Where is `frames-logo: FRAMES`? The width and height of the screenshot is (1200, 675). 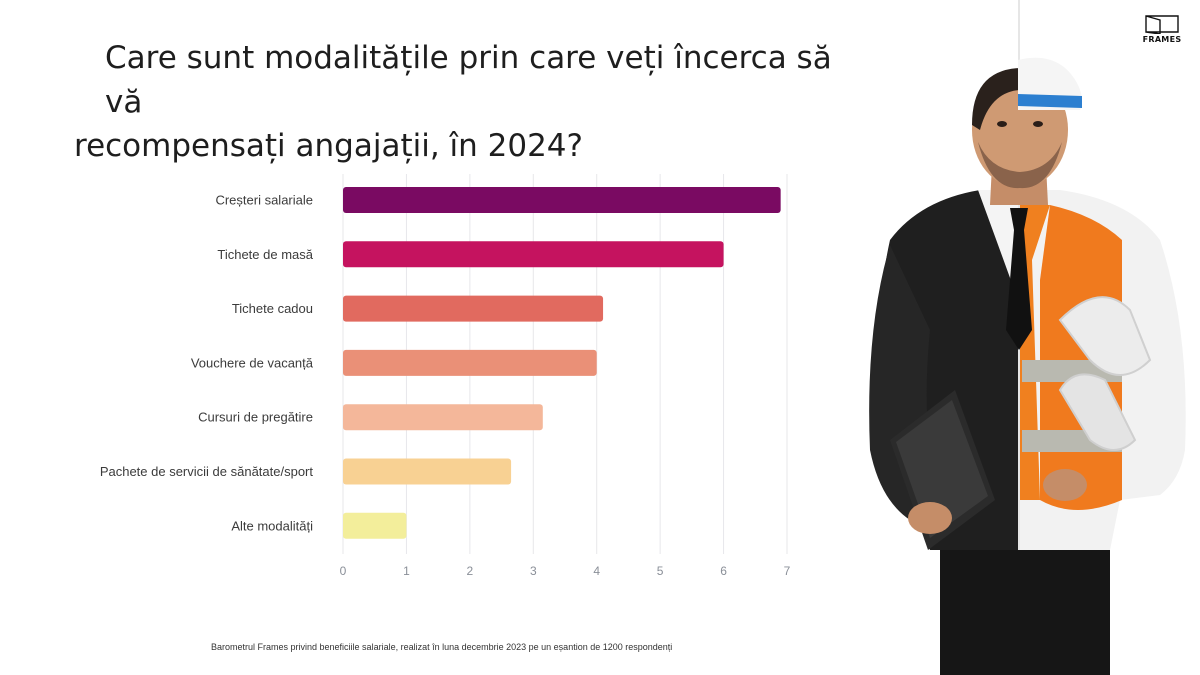
frames-logo: FRAMES is located at coordinates (1162, 29).